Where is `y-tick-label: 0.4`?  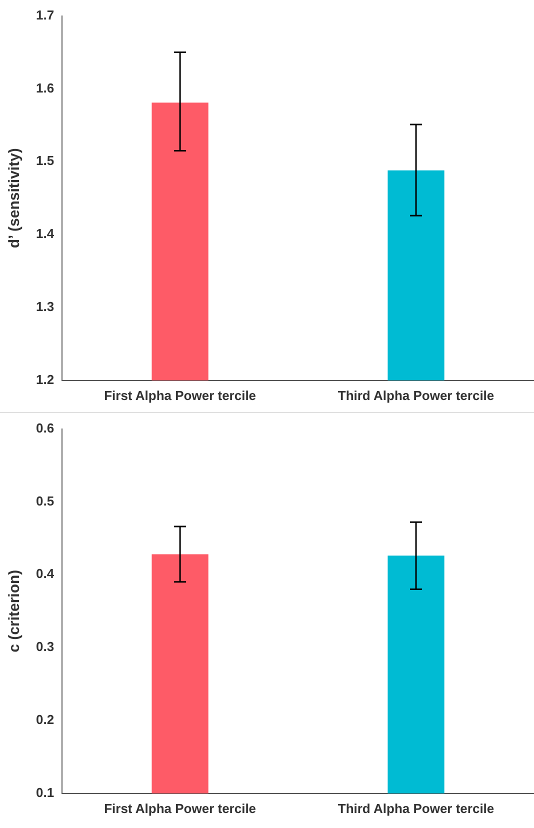
y-tick-label: 0.4 is located at coordinates (45, 574).